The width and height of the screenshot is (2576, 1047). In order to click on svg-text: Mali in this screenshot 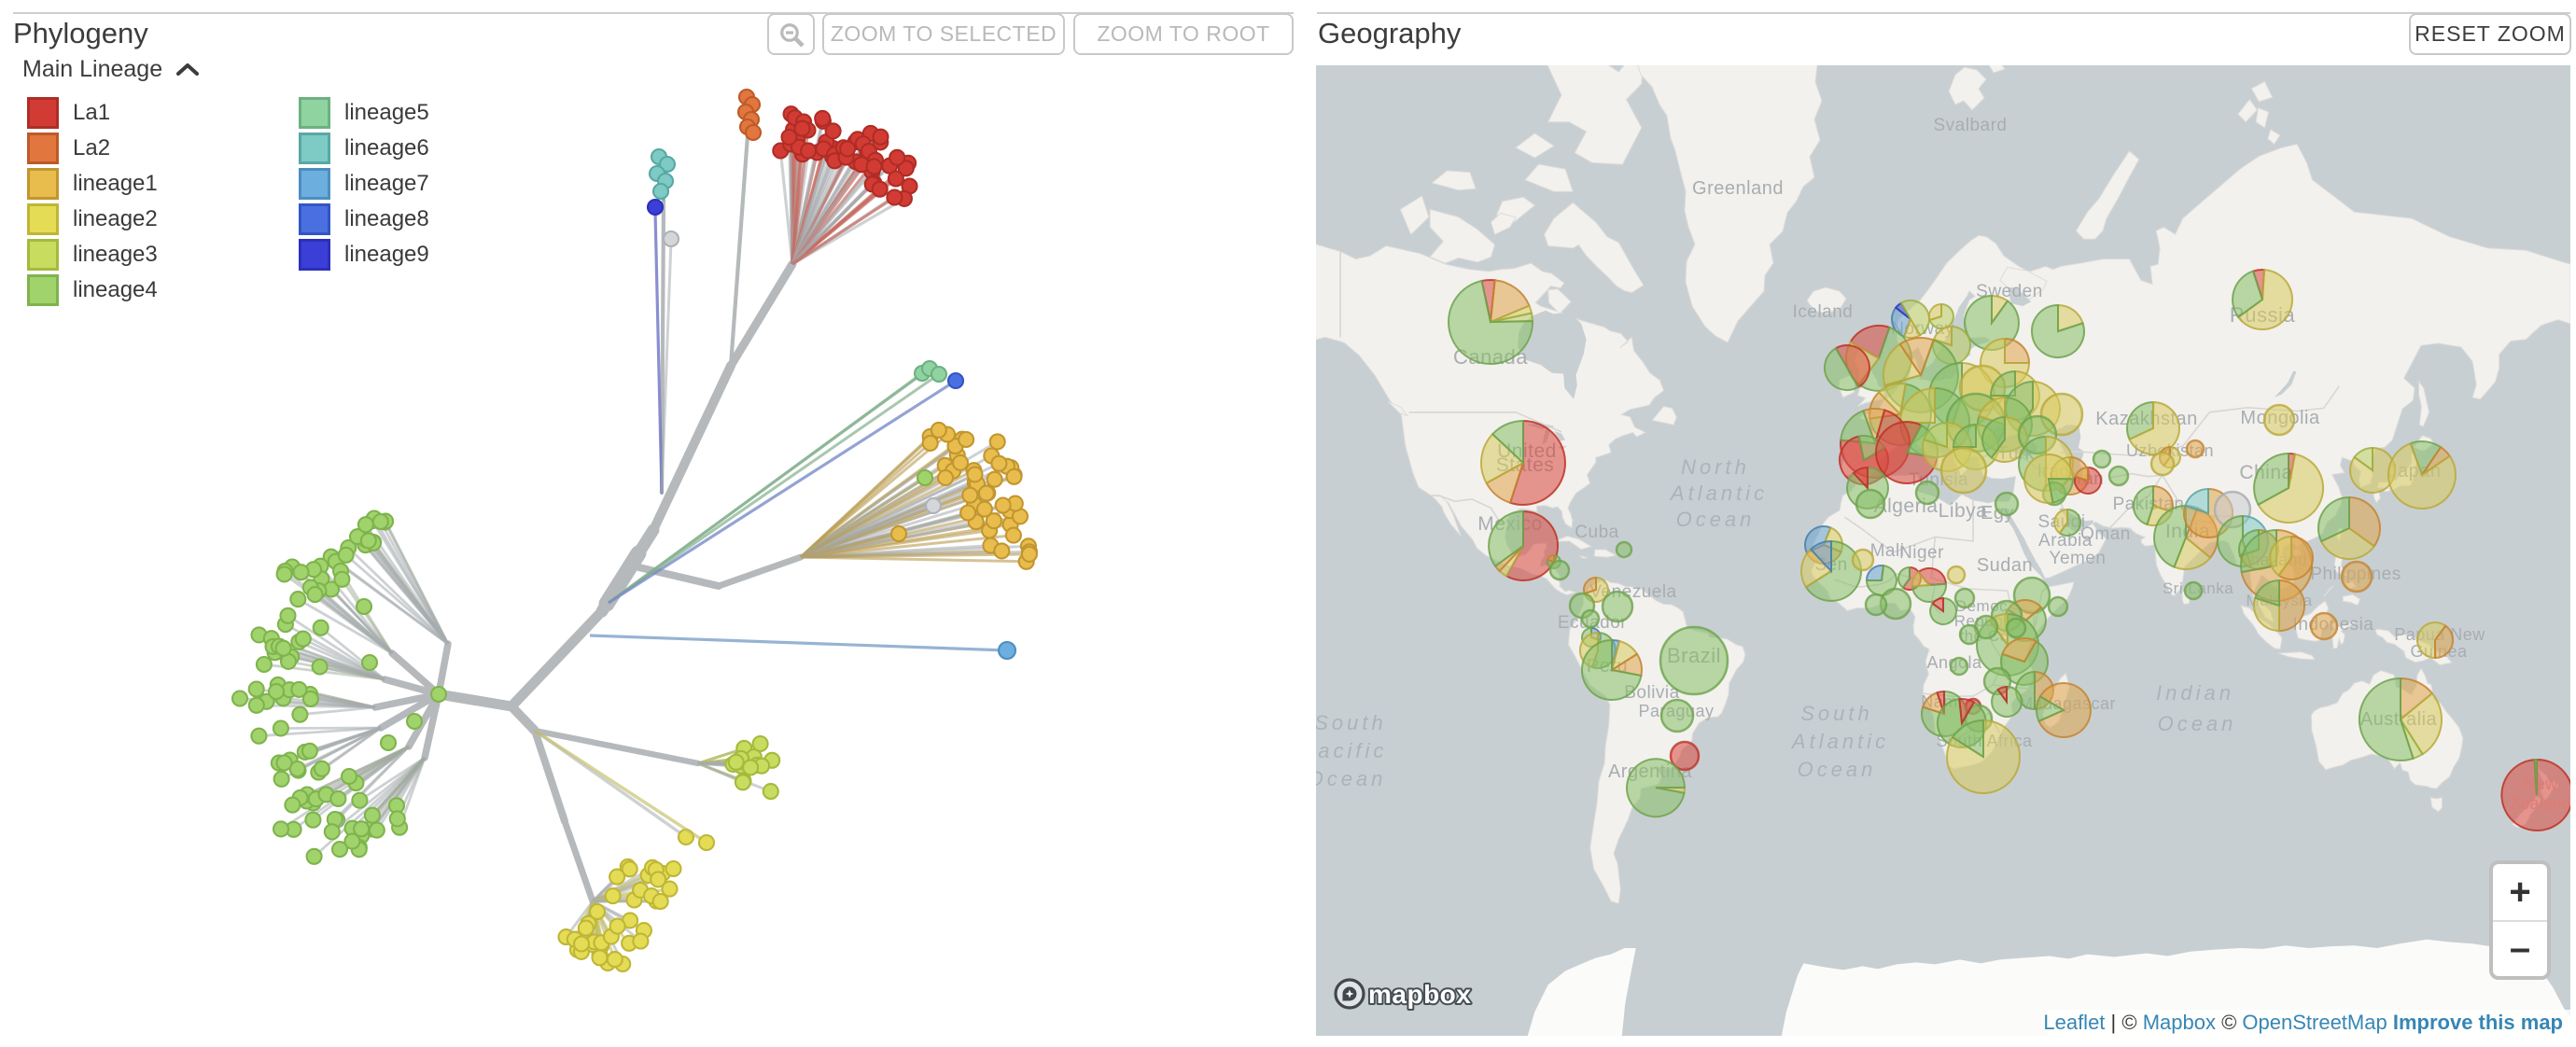, I will do `click(1887, 551)`.